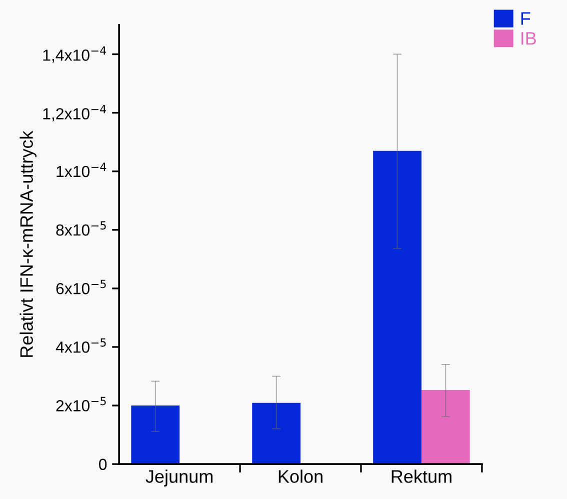 This screenshot has height=499, width=567. What do you see at coordinates (529, 38) in the screenshot?
I see `legend-label: IB` at bounding box center [529, 38].